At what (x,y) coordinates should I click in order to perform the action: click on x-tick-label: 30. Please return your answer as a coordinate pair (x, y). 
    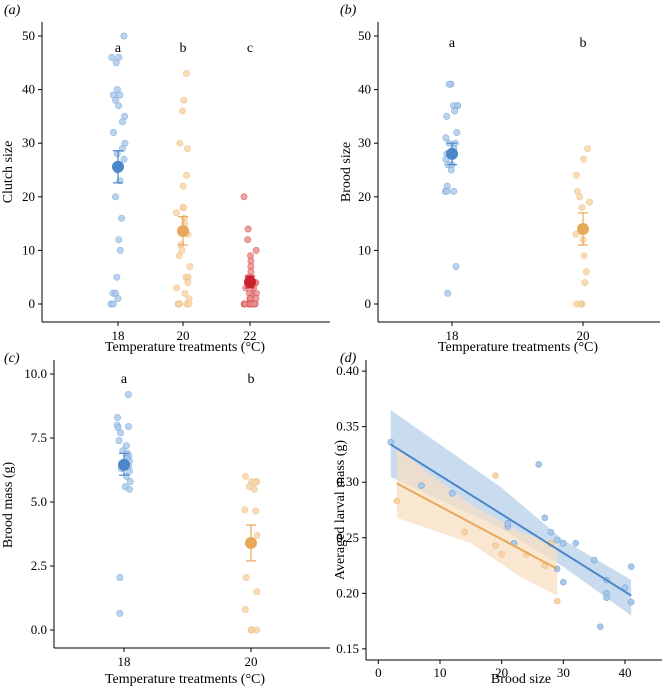
    Looking at the image, I should click on (563, 672).